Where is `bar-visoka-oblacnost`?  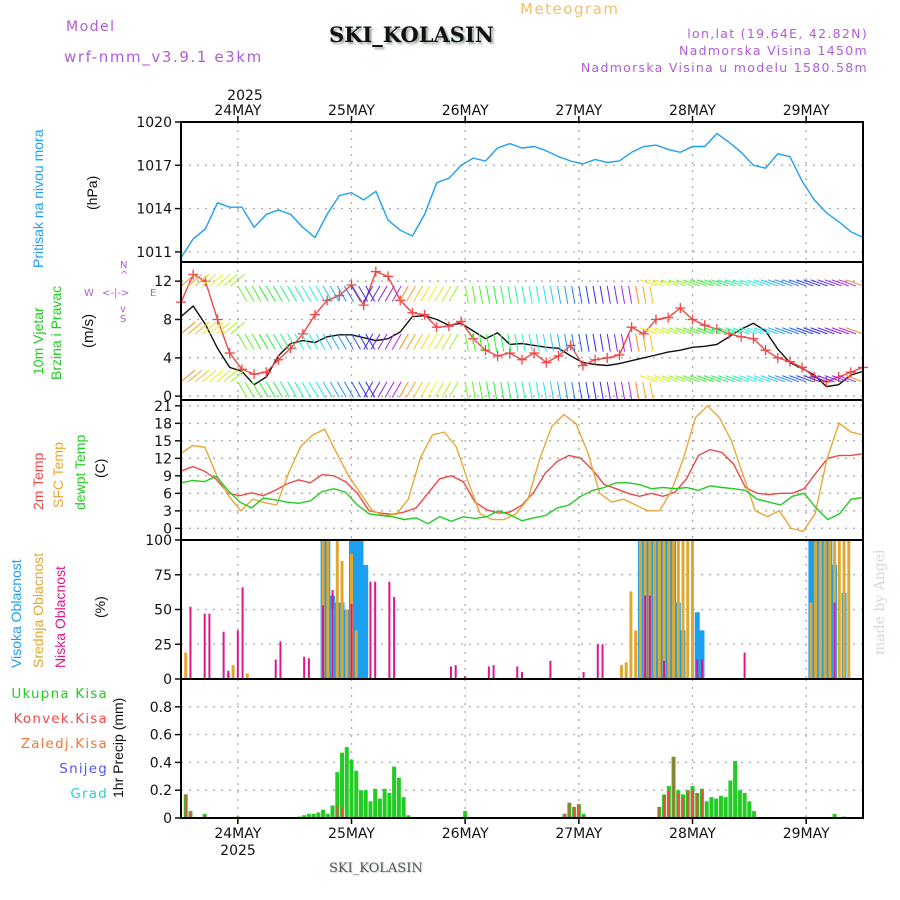
bar-visoka-oblacnost is located at coordinates (702, 654).